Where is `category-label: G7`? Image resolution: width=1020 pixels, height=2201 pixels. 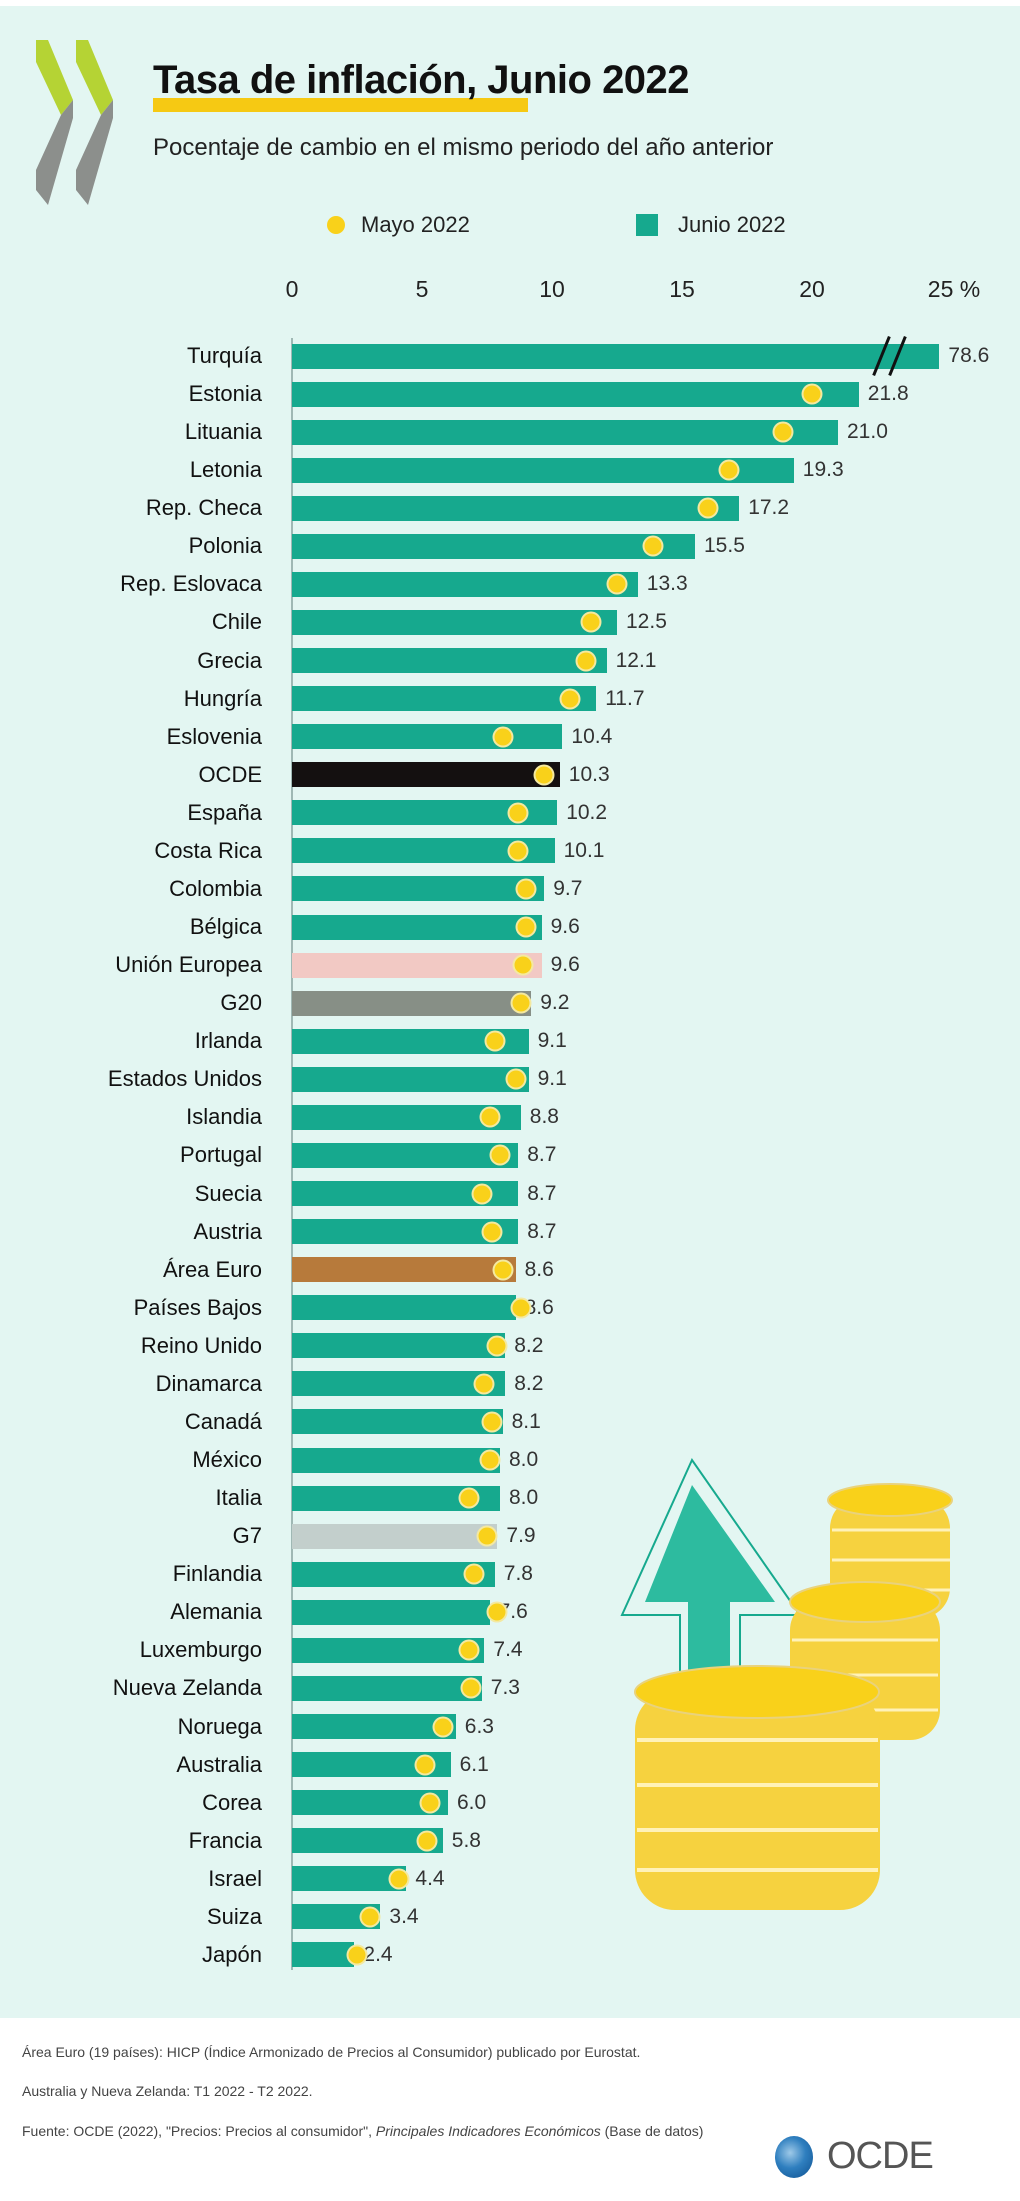 category-label: G7 is located at coordinates (247, 1536).